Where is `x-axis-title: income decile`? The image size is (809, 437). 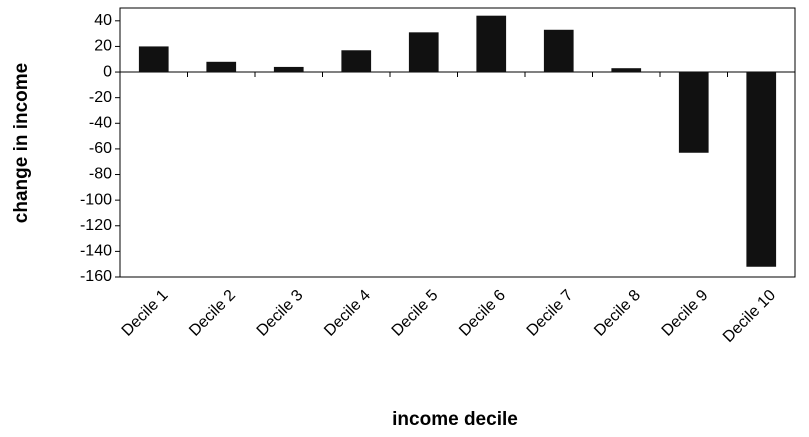
x-axis-title: income decile is located at coordinates (455, 419).